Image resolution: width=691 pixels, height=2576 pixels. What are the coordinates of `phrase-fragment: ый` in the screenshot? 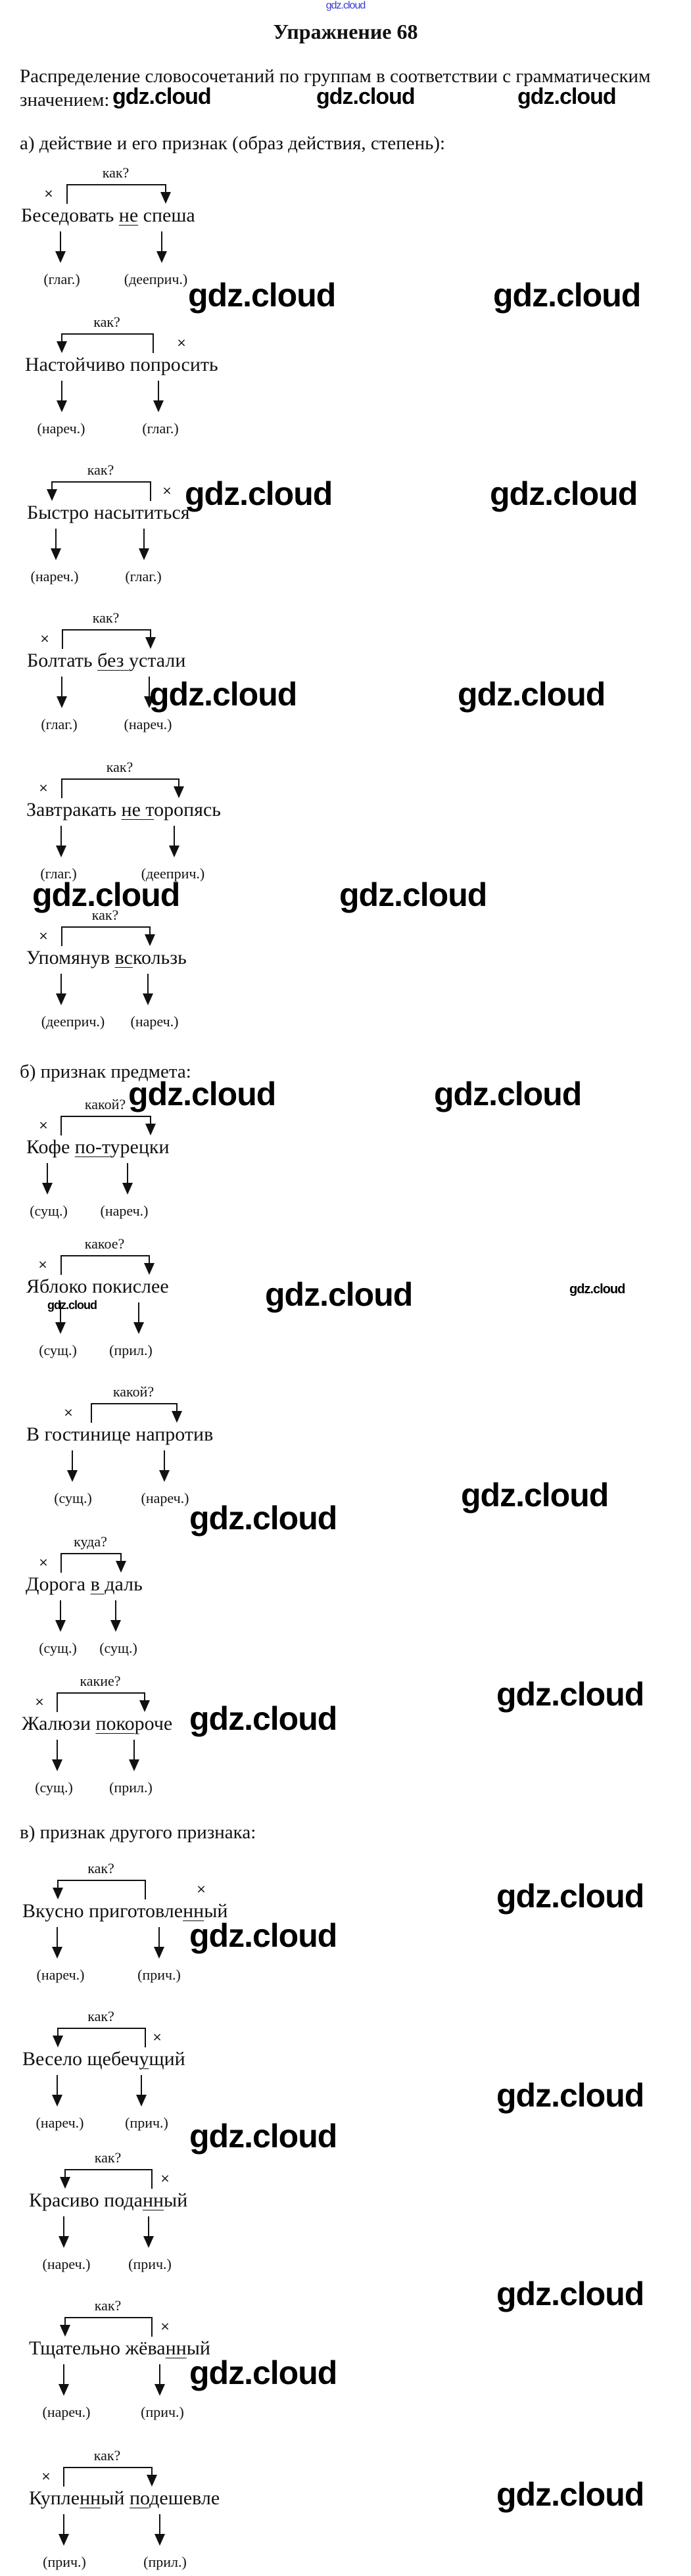 It's located at (198, 2348).